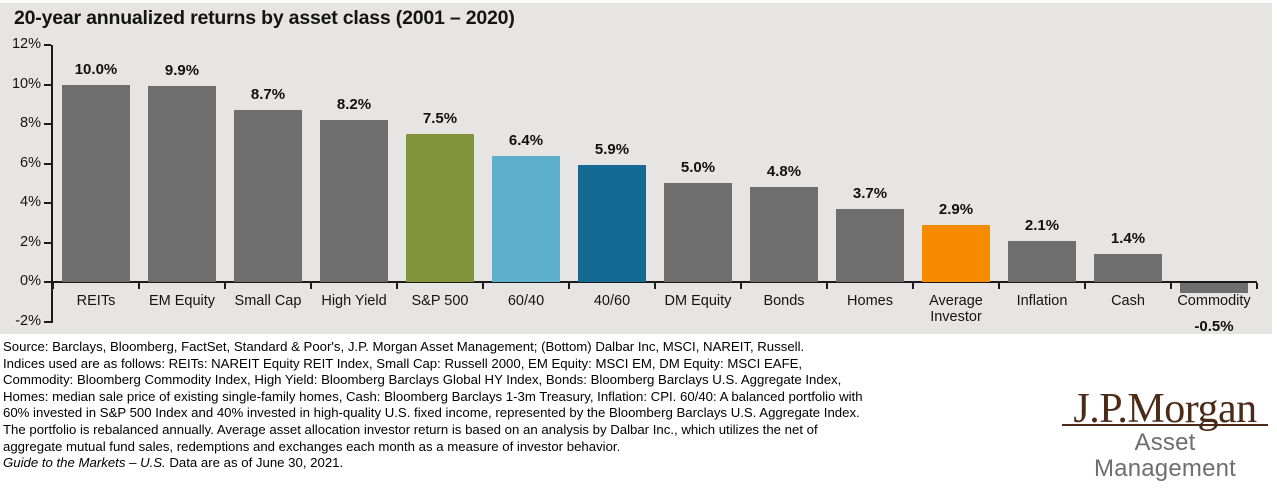 This screenshot has height=489, width=1277. I want to click on bar-homes, so click(870, 245).